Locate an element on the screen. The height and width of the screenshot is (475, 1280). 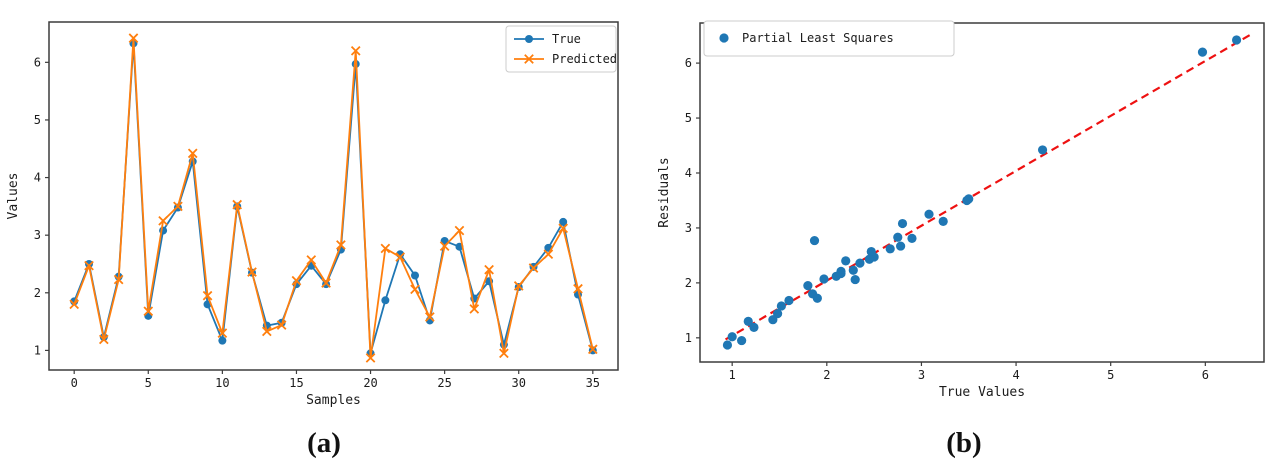
x-tick-label: 2 is located at coordinates (826, 375).